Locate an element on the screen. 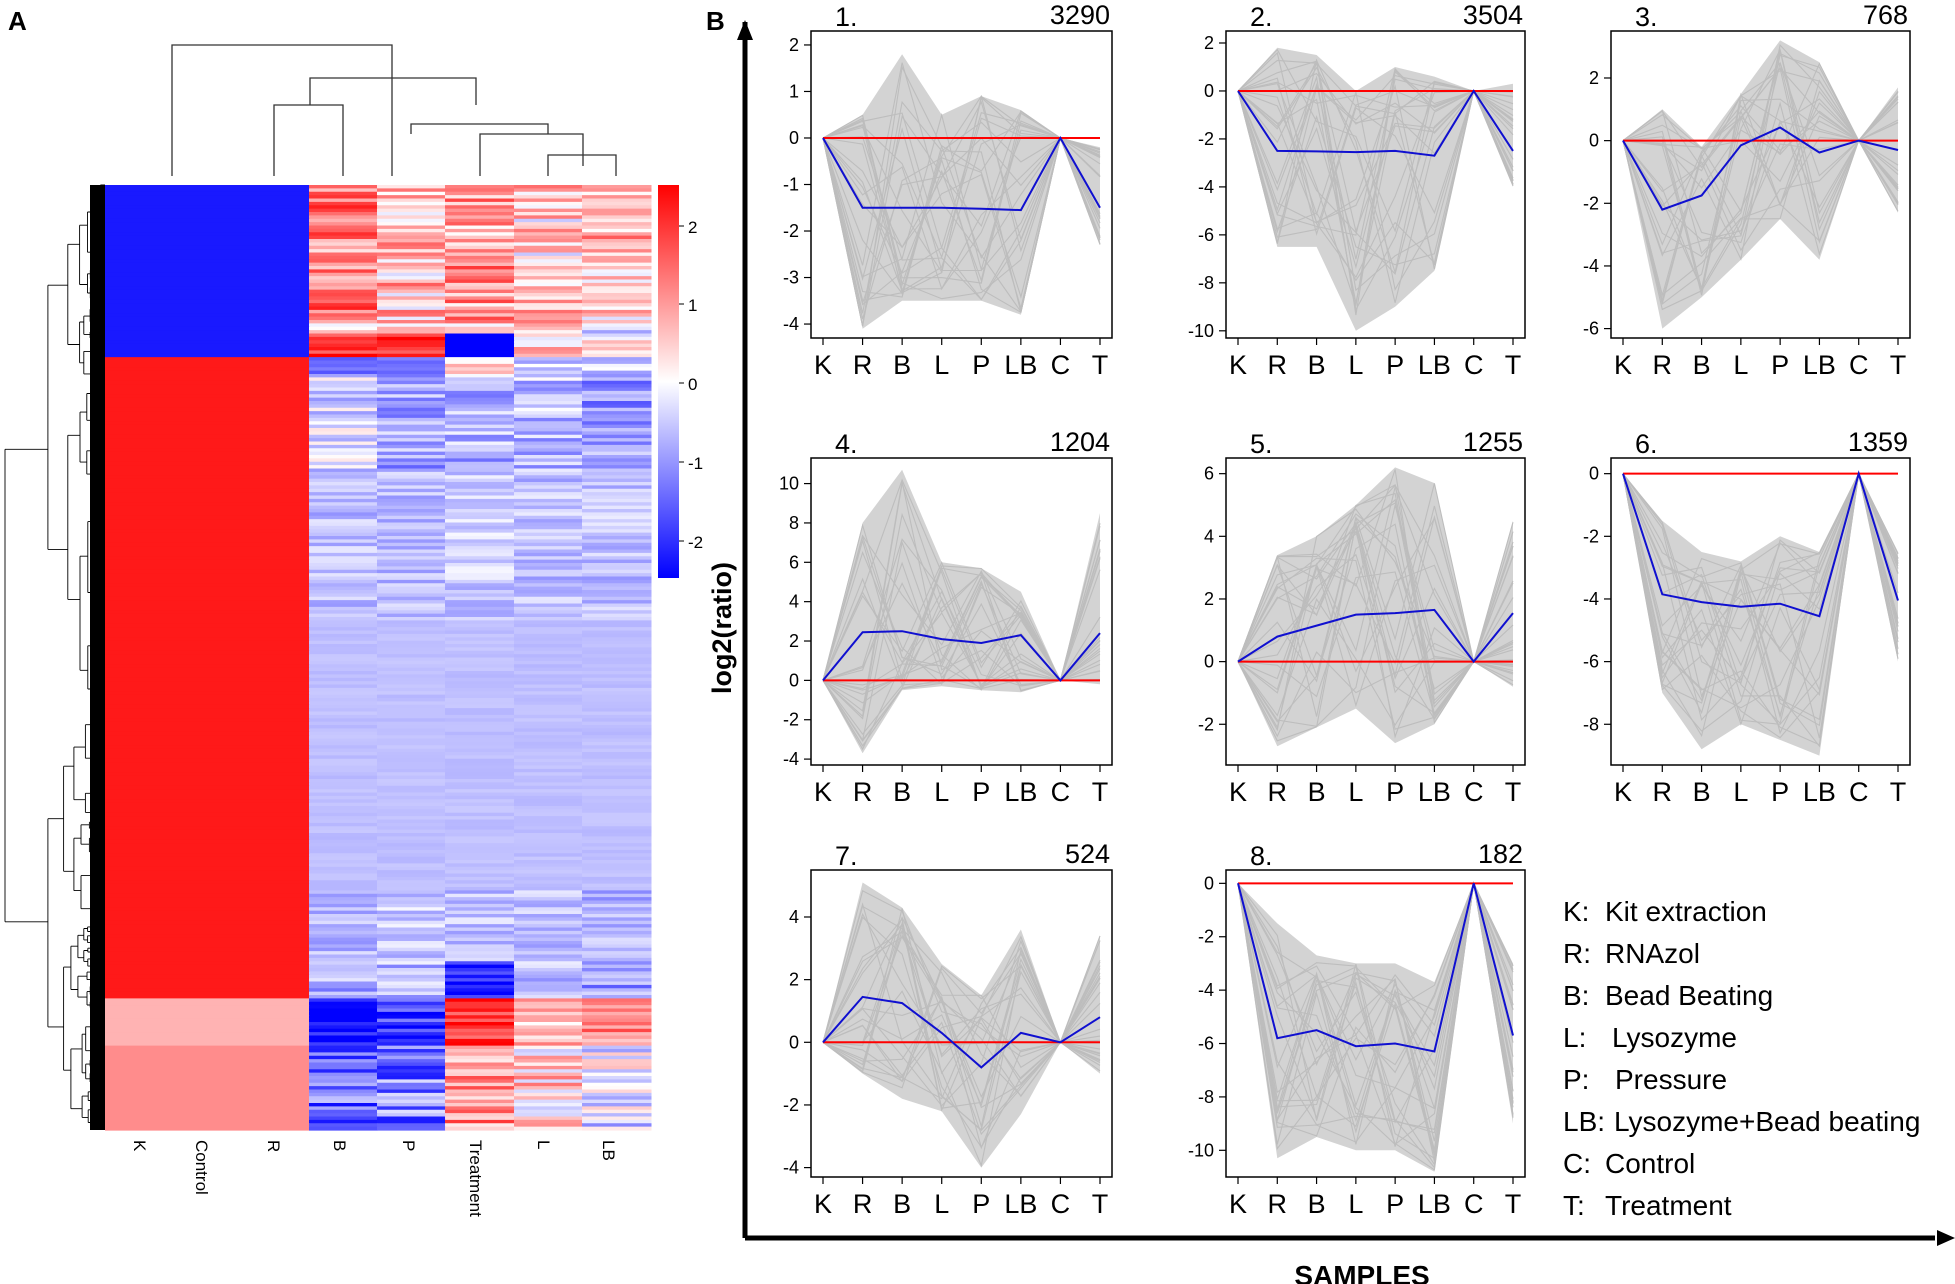  cluster-number: 2. is located at coordinates (1261, 17).